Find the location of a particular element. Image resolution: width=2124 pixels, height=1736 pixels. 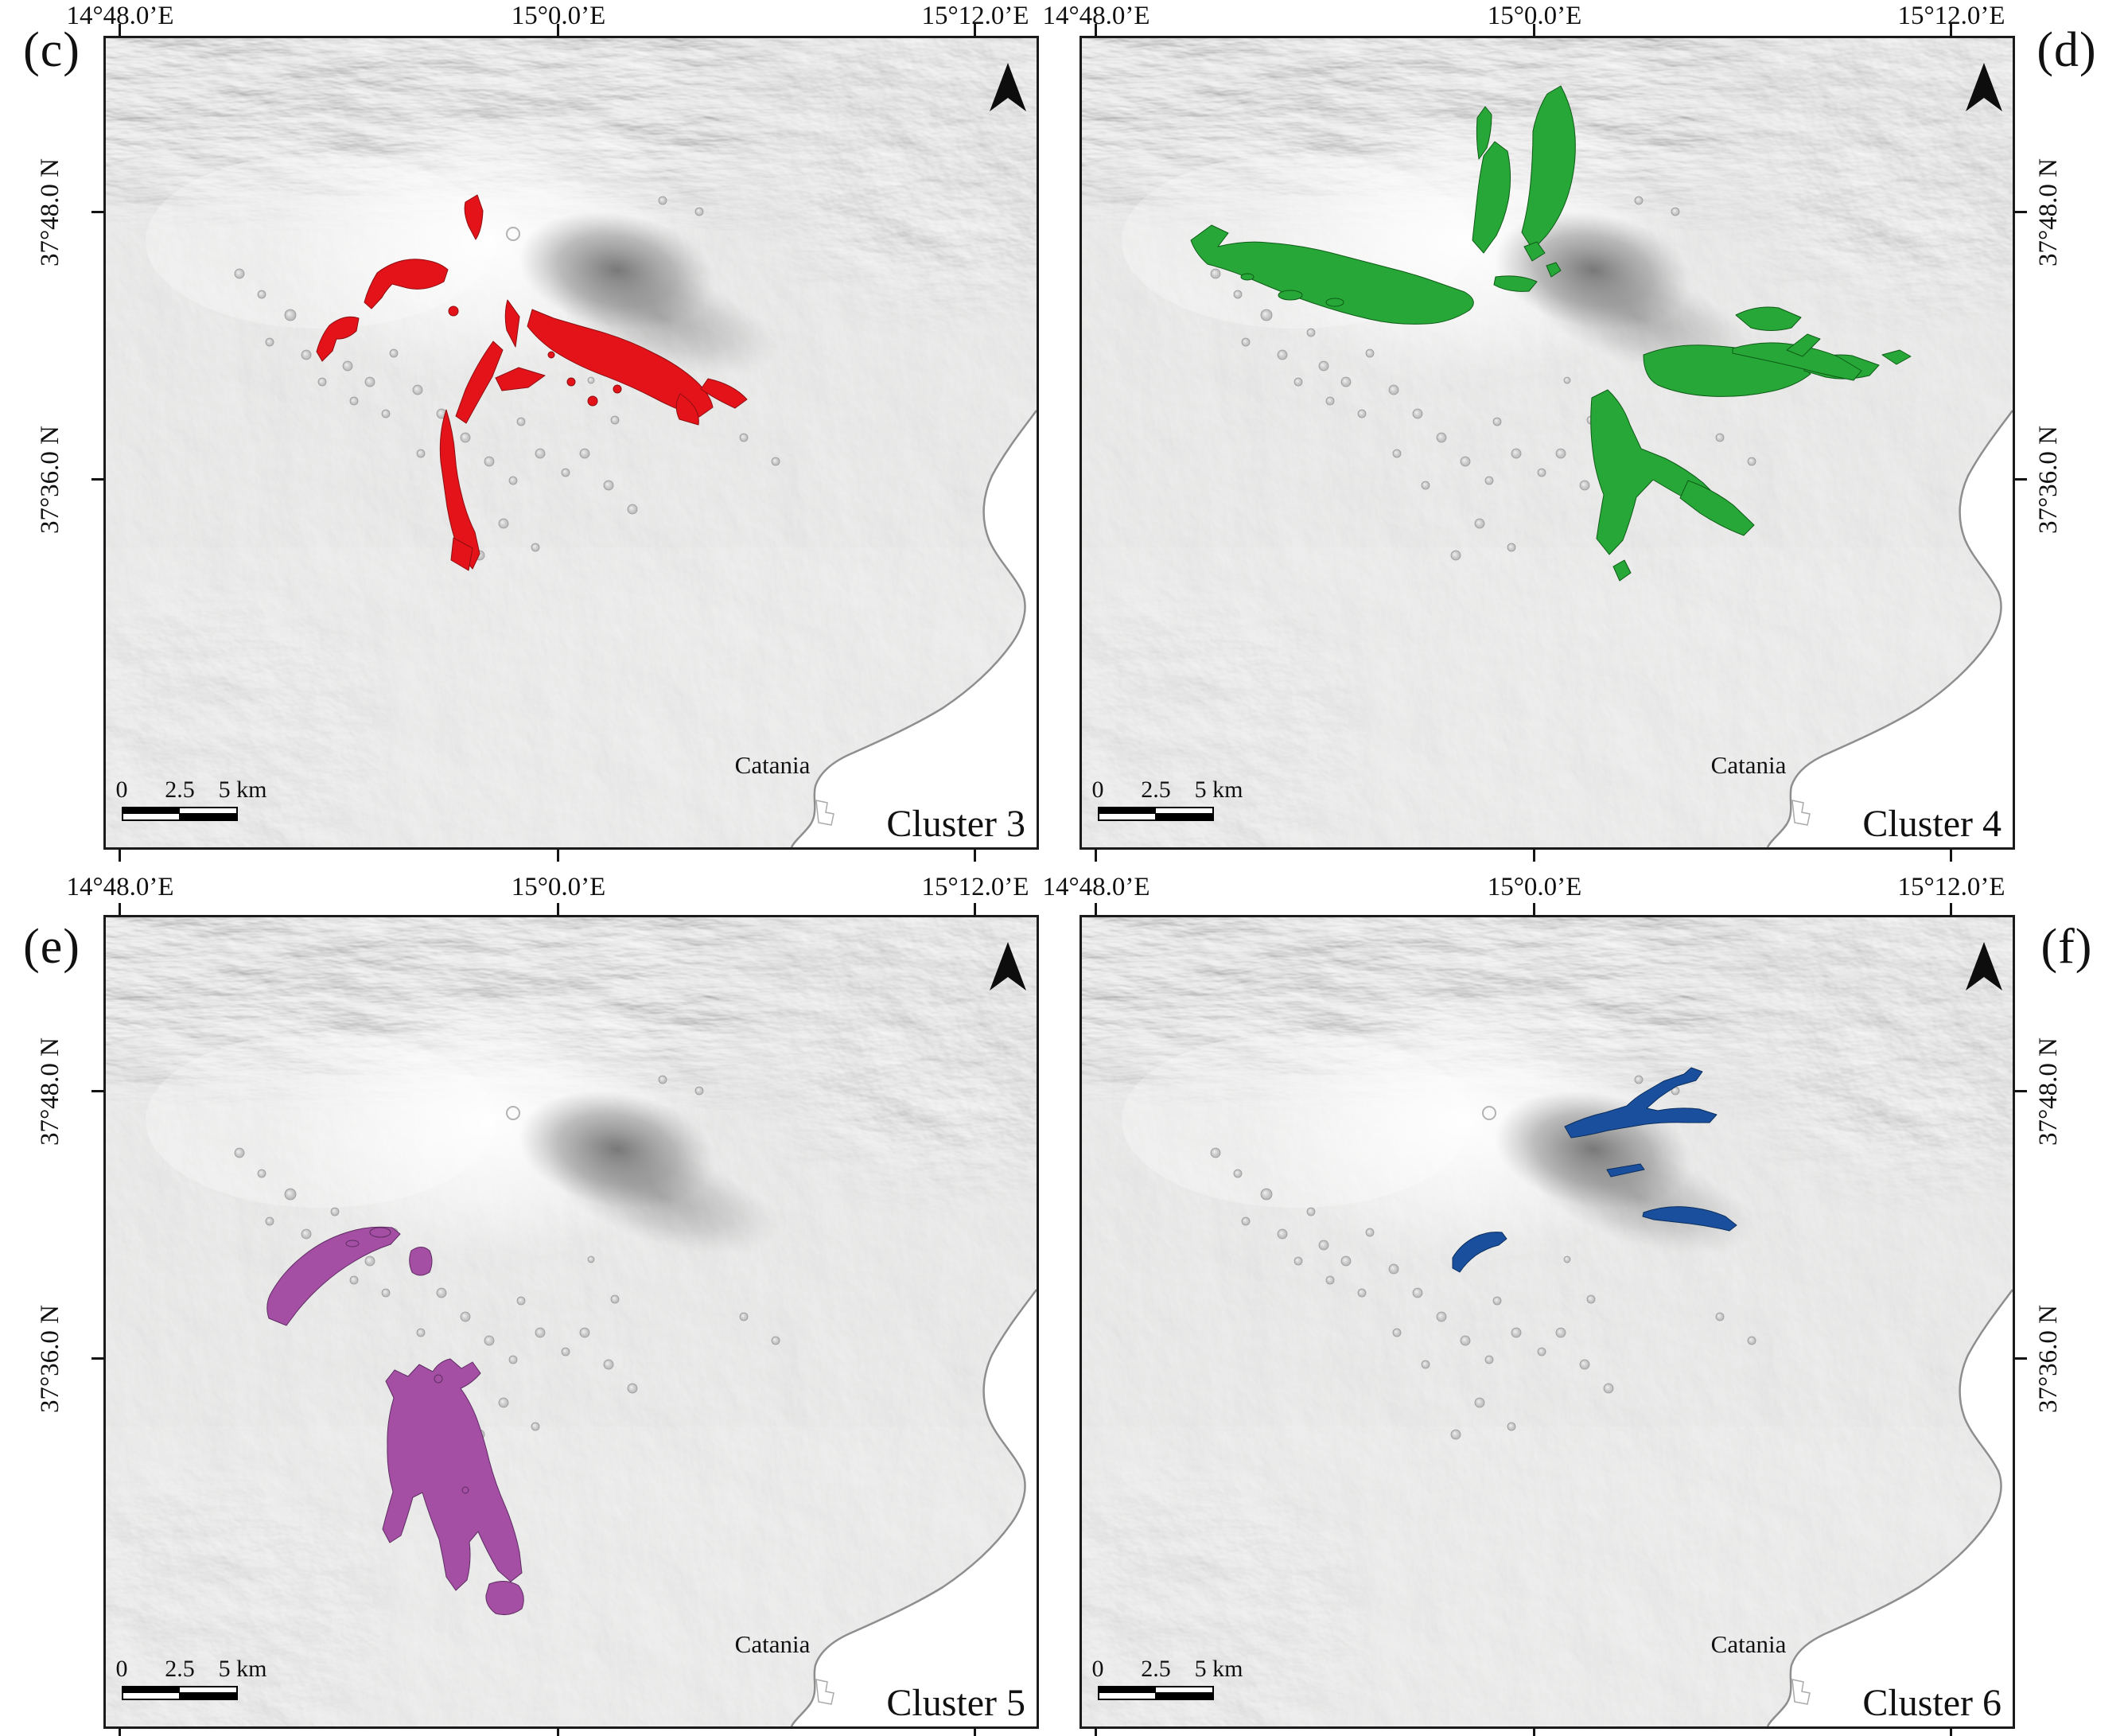

cluster-label: Cluster 3 is located at coordinates (955, 824).